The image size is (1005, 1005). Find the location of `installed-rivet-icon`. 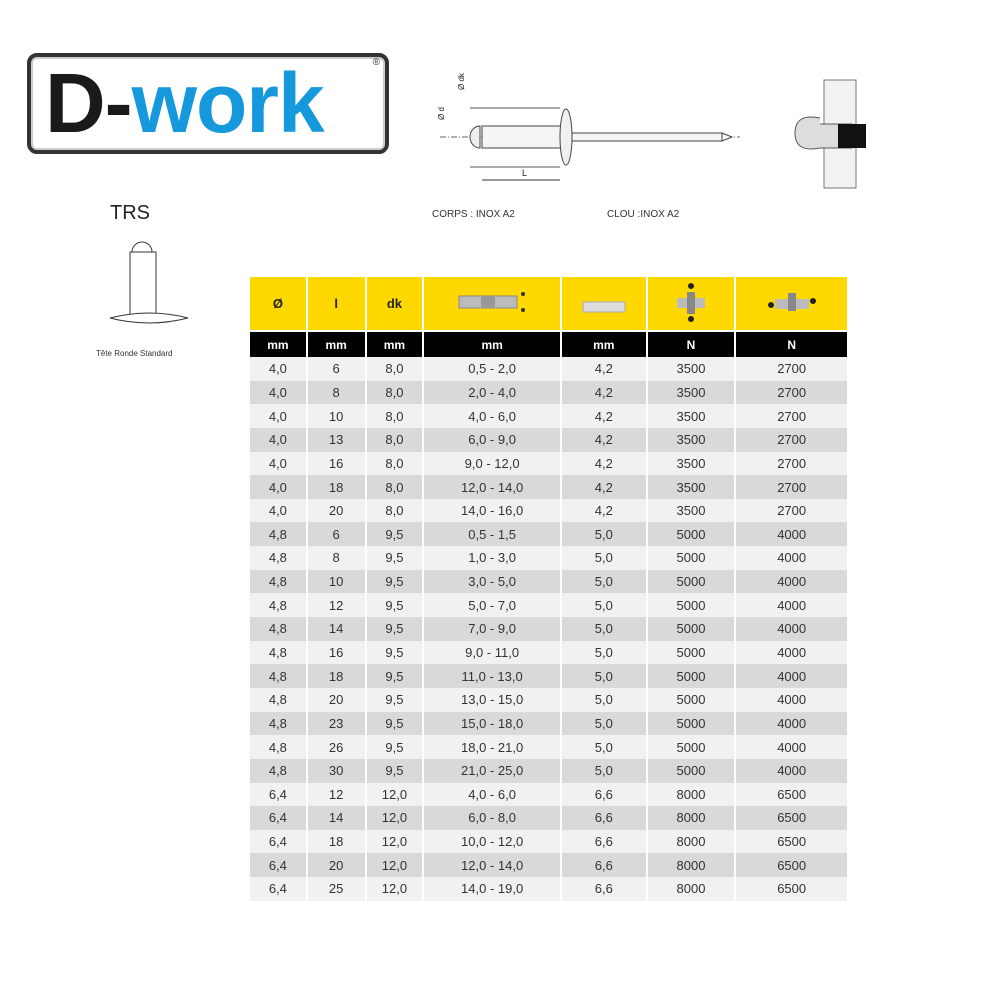

installed-rivet-icon is located at coordinates (830, 134).